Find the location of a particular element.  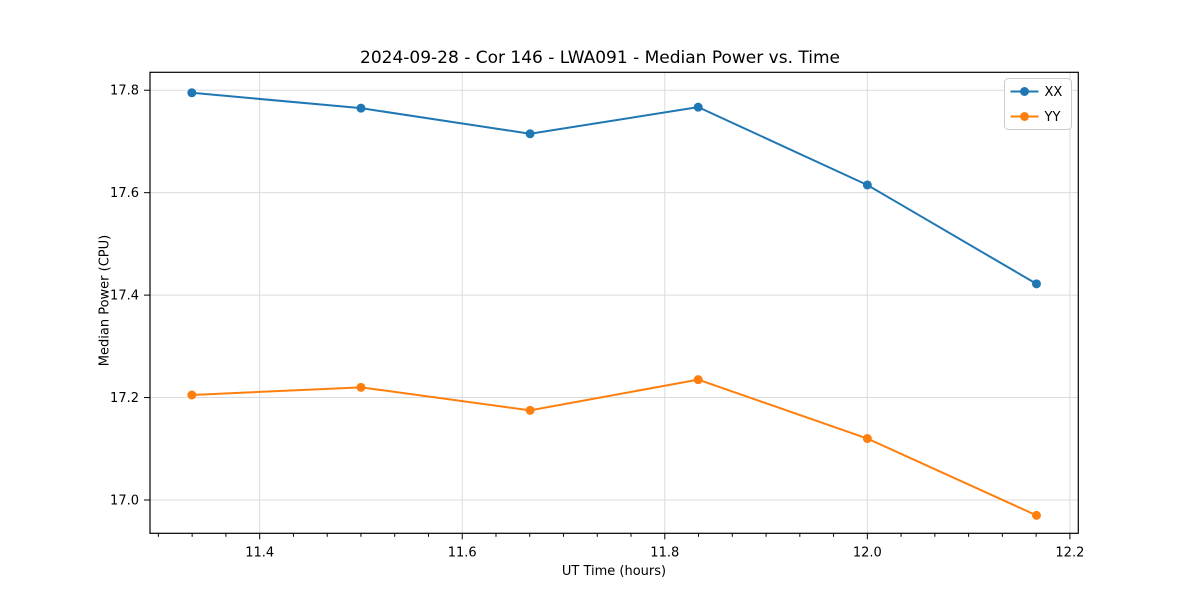

y-tick-label: 17.4 is located at coordinates (124, 296).